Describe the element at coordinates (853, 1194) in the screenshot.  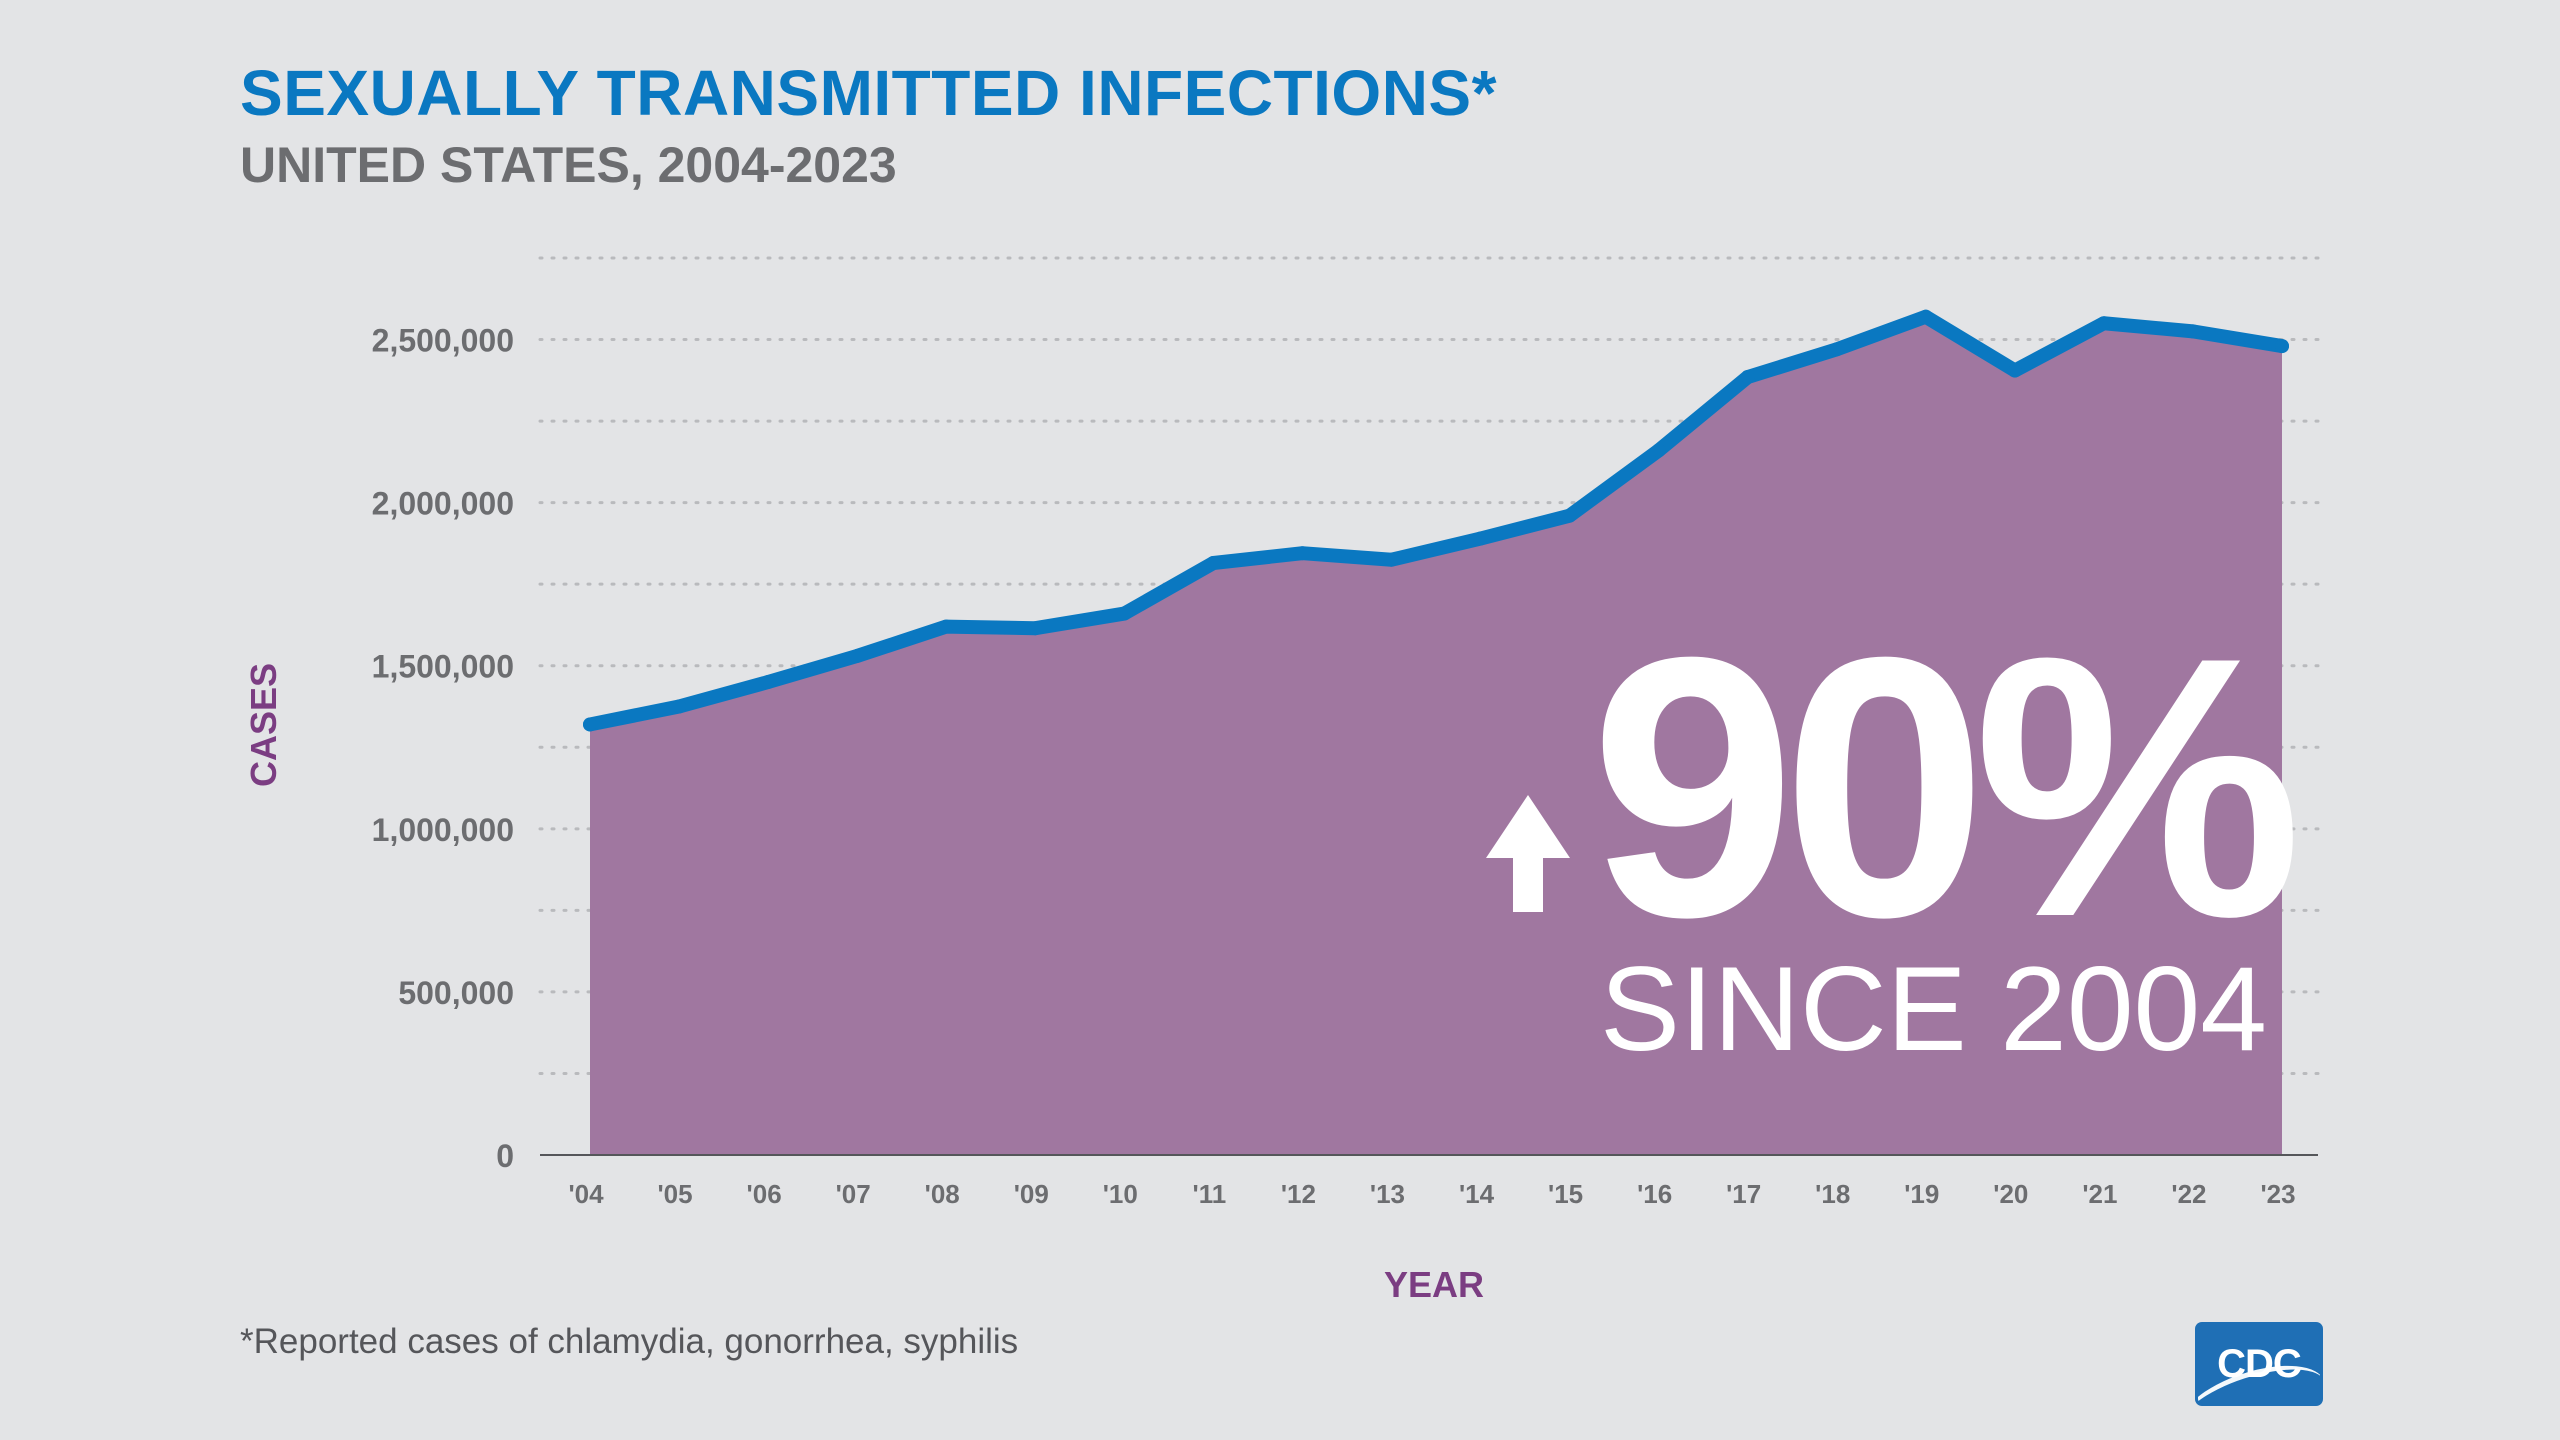
I see `x-tick-label: '07` at that location.